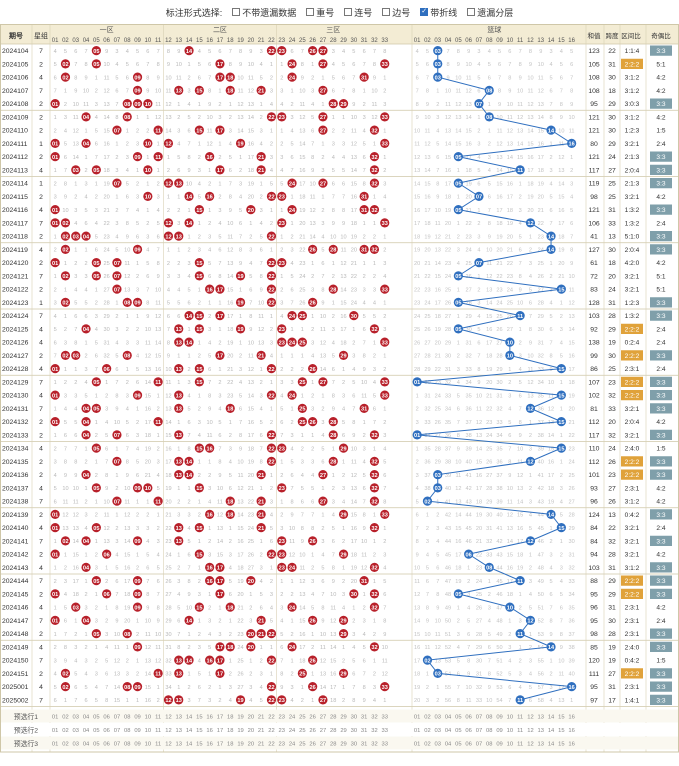 This screenshot has height=766, width=679. Describe the element at coordinates (15, 117) in the screenshot. I see `period-cell: 2024109` at that location.